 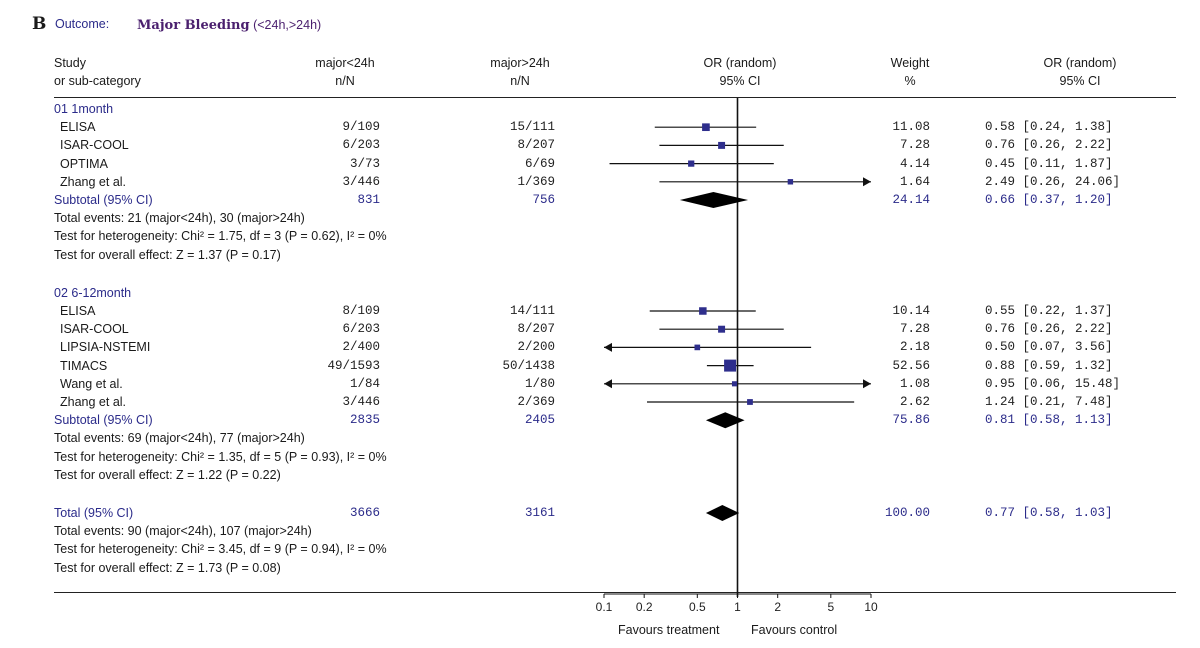 What do you see at coordinates (543, 200) in the screenshot?
I see `control-value: 756` at bounding box center [543, 200].